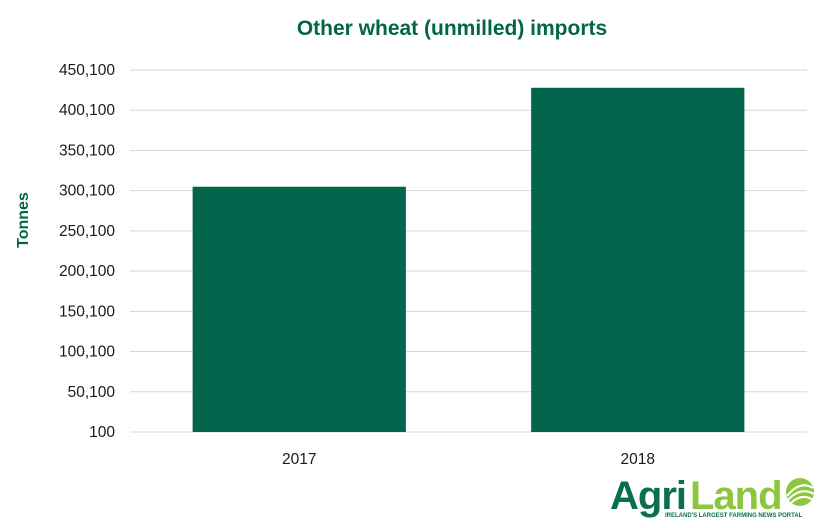 The width and height of the screenshot is (823, 528). Describe the element at coordinates (87, 110) in the screenshot. I see `y-tick-label: 400,100` at that location.